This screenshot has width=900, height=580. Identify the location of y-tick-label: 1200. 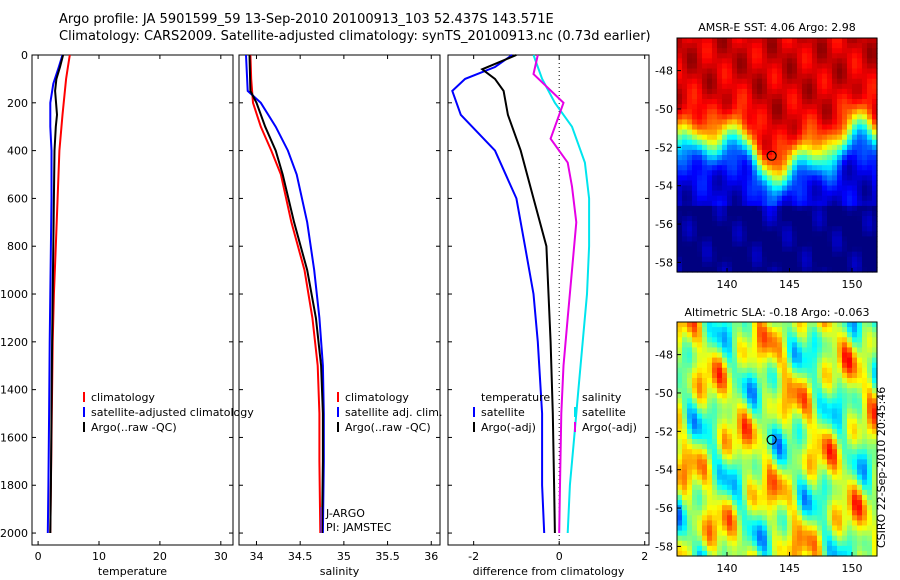
(14, 342).